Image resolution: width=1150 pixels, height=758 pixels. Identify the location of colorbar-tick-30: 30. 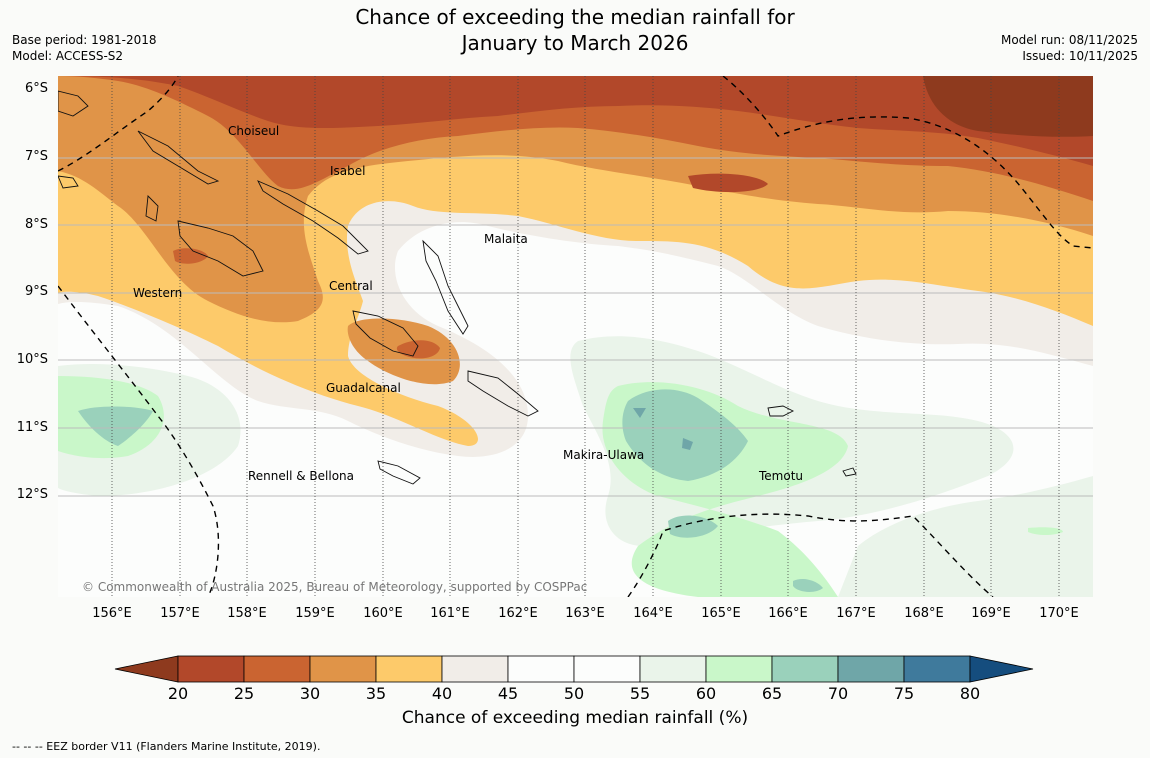
(310, 693).